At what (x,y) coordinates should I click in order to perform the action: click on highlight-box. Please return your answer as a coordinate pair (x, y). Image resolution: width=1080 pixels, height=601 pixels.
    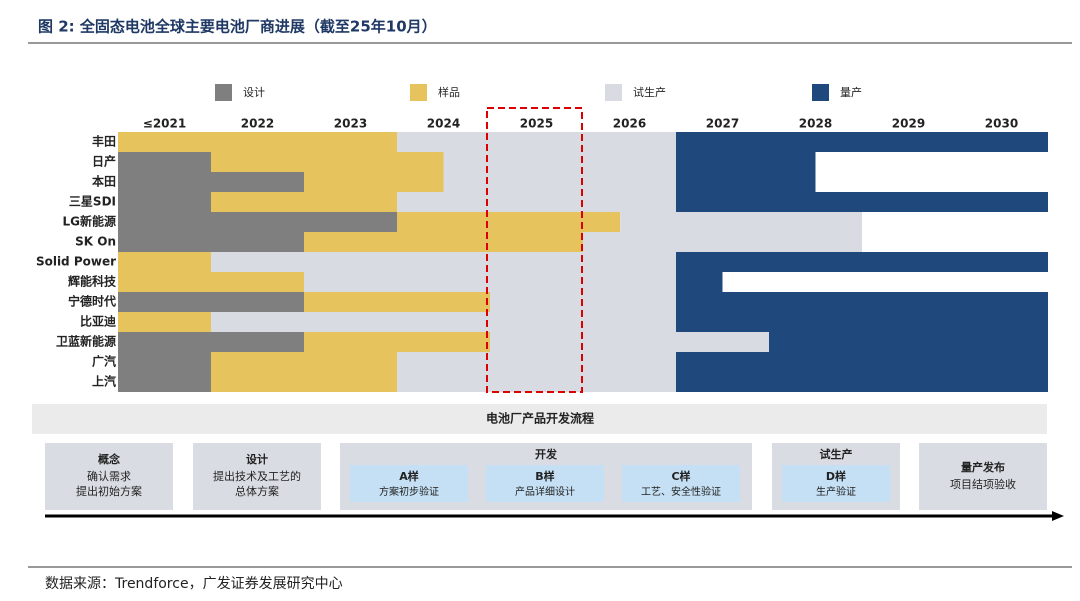
    Looking at the image, I should click on (534, 250).